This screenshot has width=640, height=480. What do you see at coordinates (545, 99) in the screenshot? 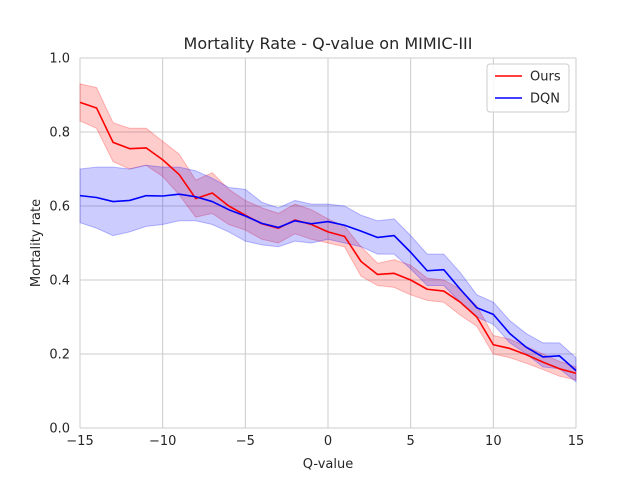
I see `legend-label-dqn: DQN` at bounding box center [545, 99].